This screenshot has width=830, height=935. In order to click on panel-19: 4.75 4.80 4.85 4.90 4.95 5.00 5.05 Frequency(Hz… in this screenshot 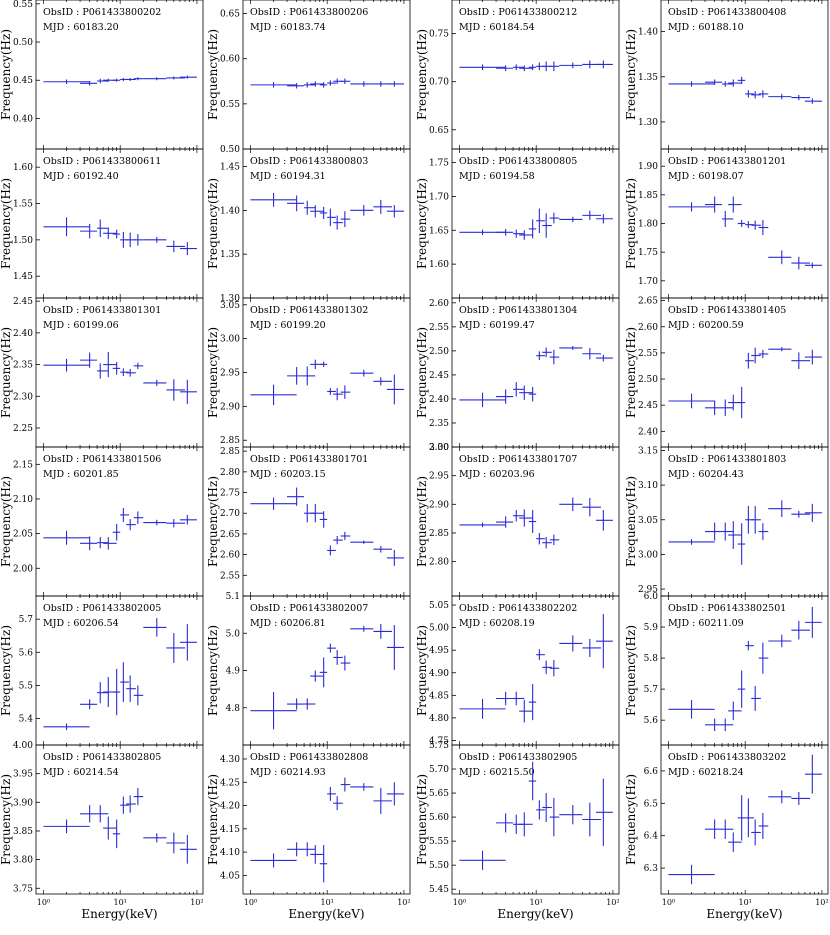, I will do `click(517, 670)`.